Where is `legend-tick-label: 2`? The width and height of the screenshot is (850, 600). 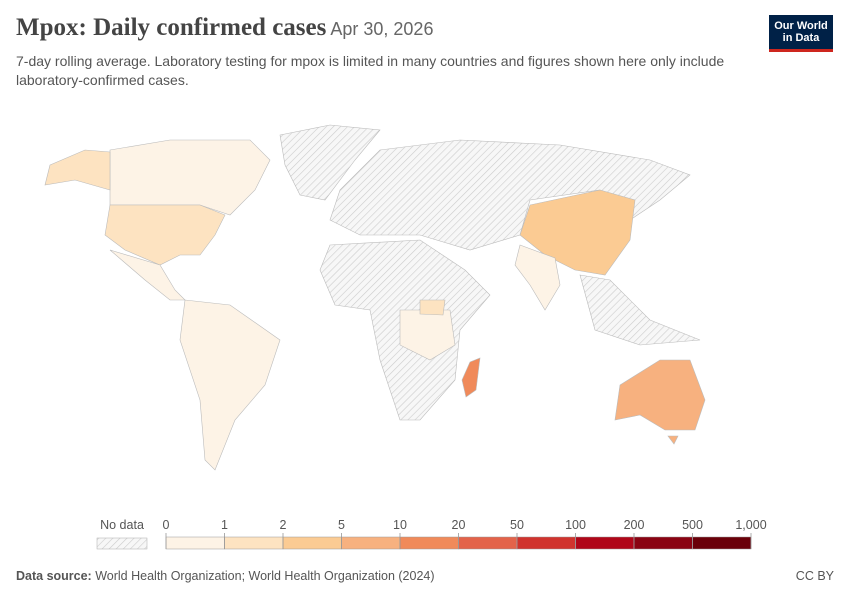
legend-tick-label: 2 is located at coordinates (283, 525).